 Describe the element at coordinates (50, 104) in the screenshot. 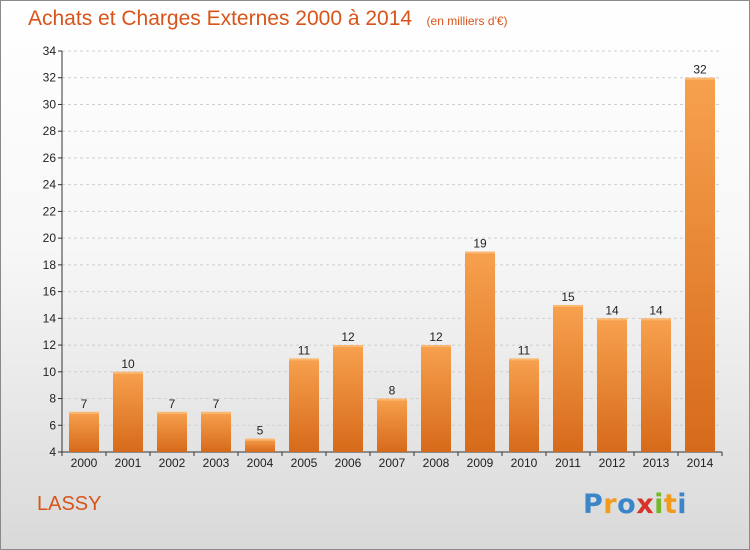

I see `y-tick-label: 30` at that location.